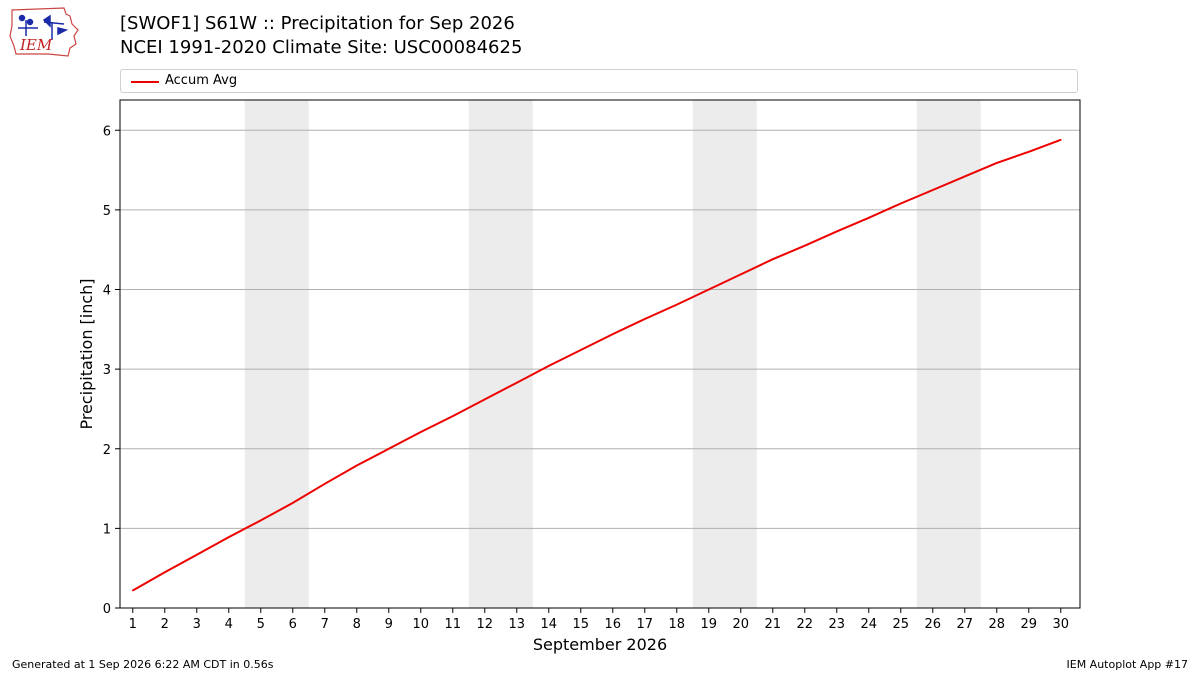 This screenshot has height=675, width=1200. What do you see at coordinates (709, 624) in the screenshot?
I see `x-tick-label-19: 19` at bounding box center [709, 624].